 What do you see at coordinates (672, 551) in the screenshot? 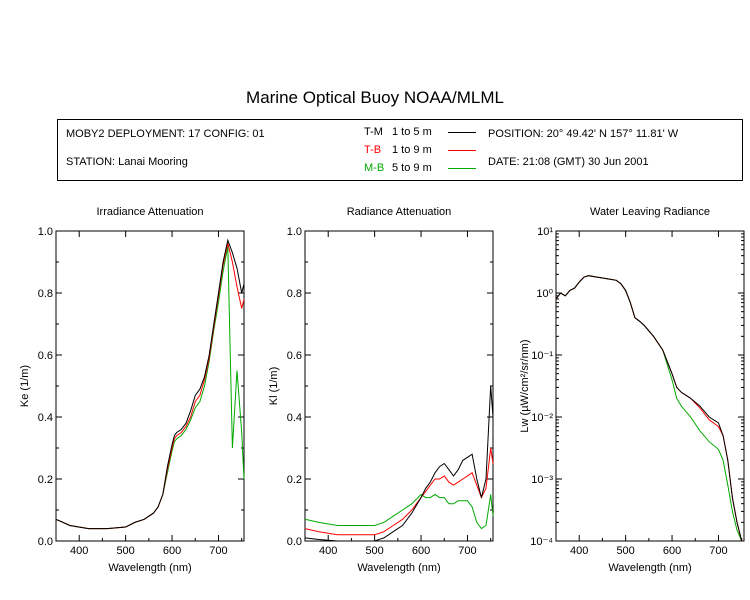
I see `chart-2-xtick-label: 600` at bounding box center [672, 551].